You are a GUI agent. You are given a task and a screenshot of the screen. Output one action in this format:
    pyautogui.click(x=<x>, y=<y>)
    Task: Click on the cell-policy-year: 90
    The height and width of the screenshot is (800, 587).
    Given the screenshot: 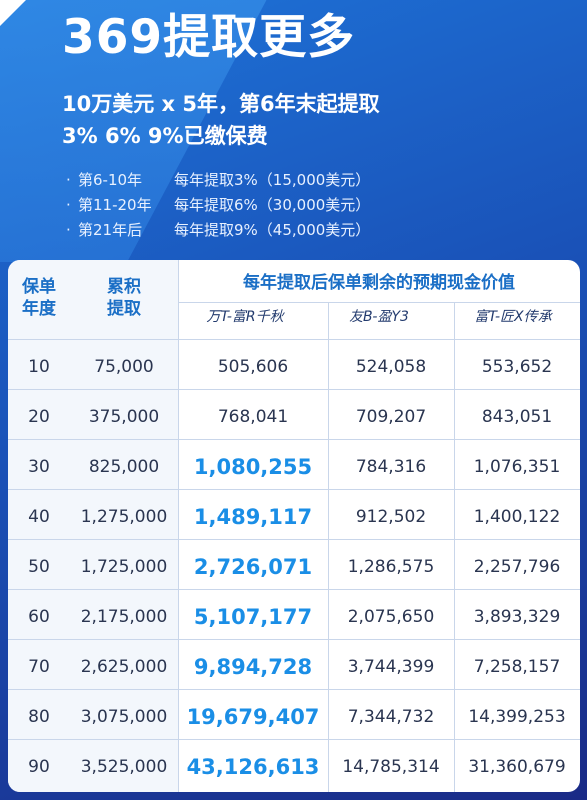 What is the action you would take?
    pyautogui.click(x=39, y=767)
    